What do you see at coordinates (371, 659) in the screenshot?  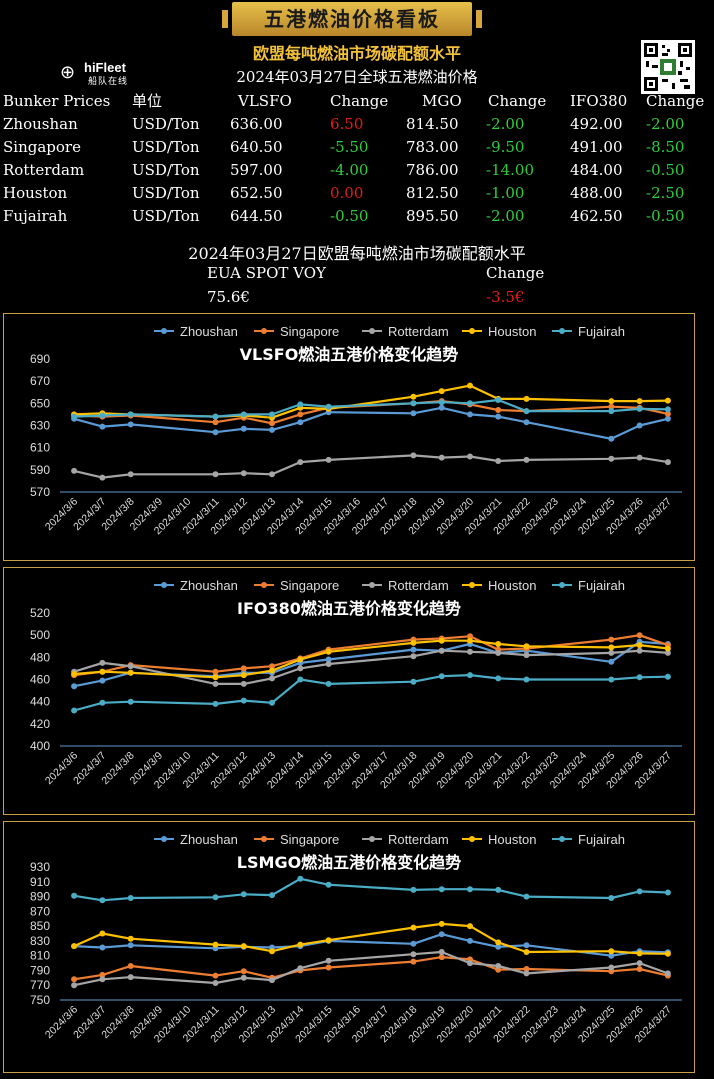 I see `series-line-houston` at bounding box center [371, 659].